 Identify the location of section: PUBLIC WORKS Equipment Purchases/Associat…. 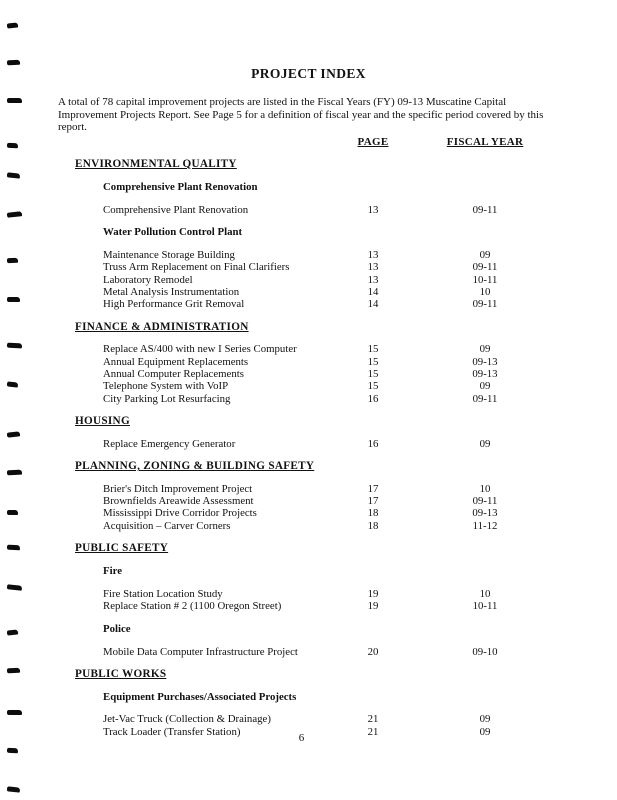
(310, 703).